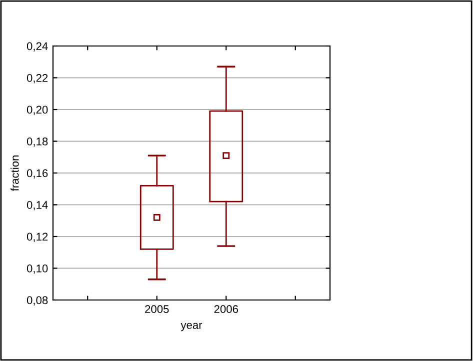 The width and height of the screenshot is (473, 361). Describe the element at coordinates (37, 269) in the screenshot. I see `y-tick-label: 0,10` at that location.